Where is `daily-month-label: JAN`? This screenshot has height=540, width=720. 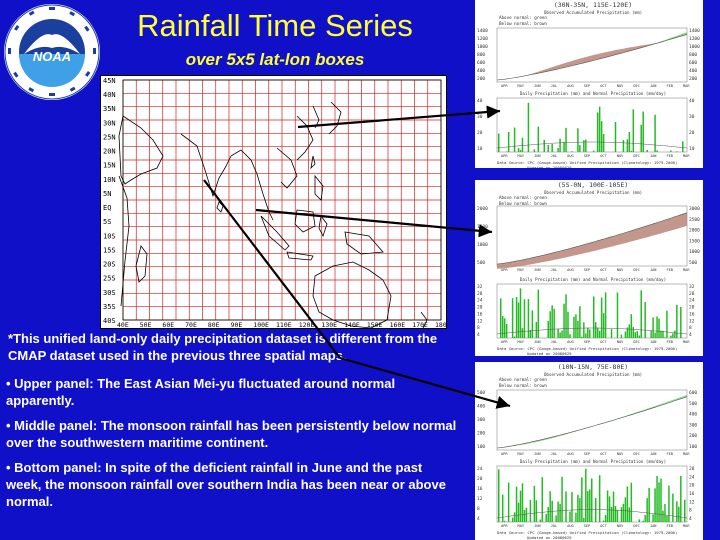 daily-month-label: JAN is located at coordinates (653, 156).